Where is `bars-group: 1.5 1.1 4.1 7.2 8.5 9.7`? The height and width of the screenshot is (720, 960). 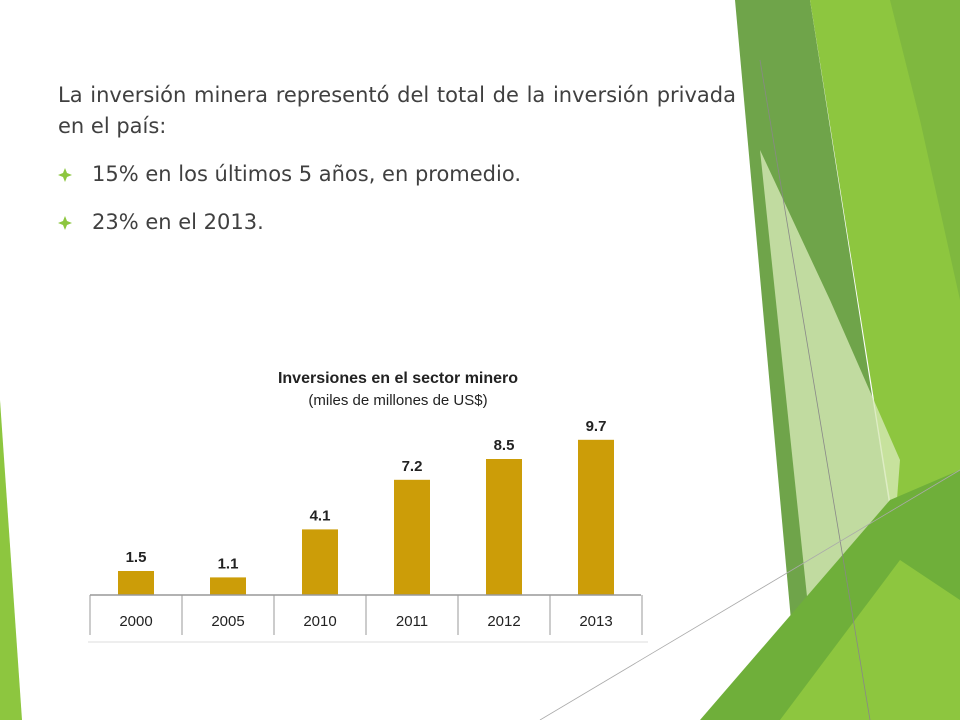 bars-group: 1.5 1.1 4.1 7.2 8.5 9.7 is located at coordinates (366, 506).